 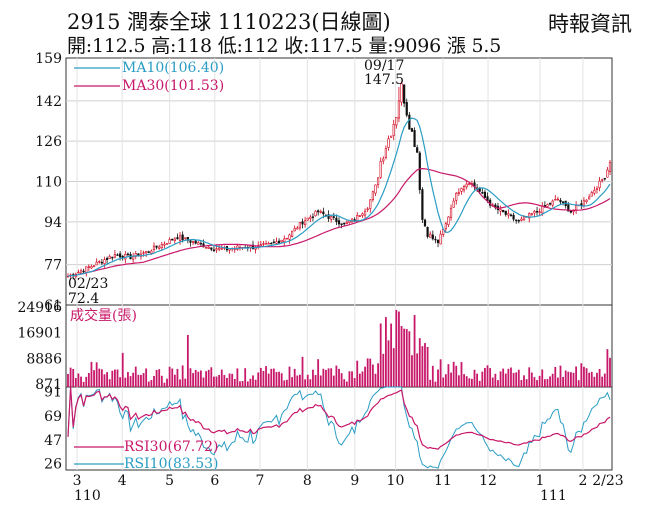 I want to click on month-tick-label: 1, so click(x=540, y=481).